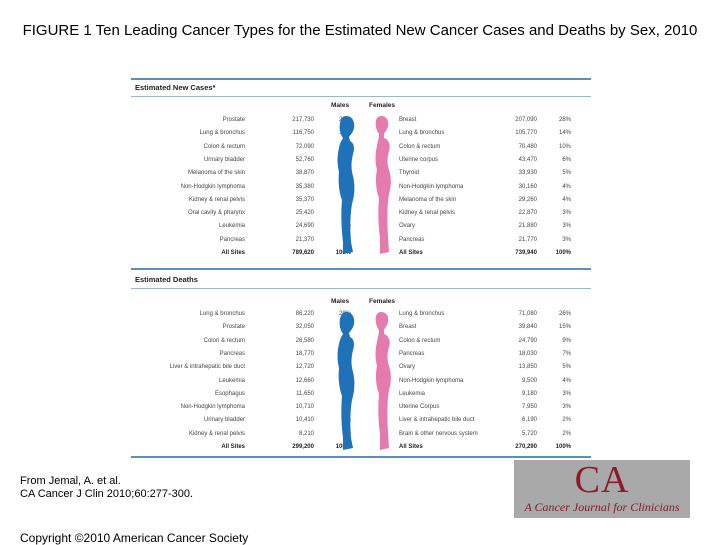 The width and height of the screenshot is (720, 545). What do you see at coordinates (566, 353) in the screenshot?
I see `female-percent: 7%` at bounding box center [566, 353].